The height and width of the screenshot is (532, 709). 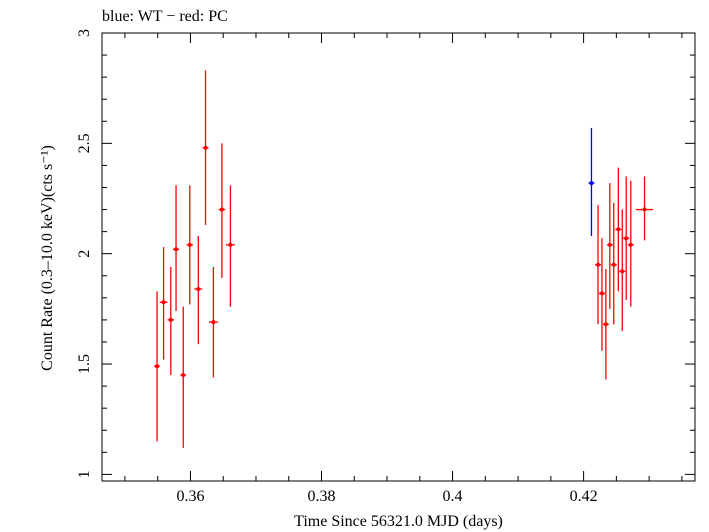 I want to click on y-tick-label: 3, so click(x=84, y=33).